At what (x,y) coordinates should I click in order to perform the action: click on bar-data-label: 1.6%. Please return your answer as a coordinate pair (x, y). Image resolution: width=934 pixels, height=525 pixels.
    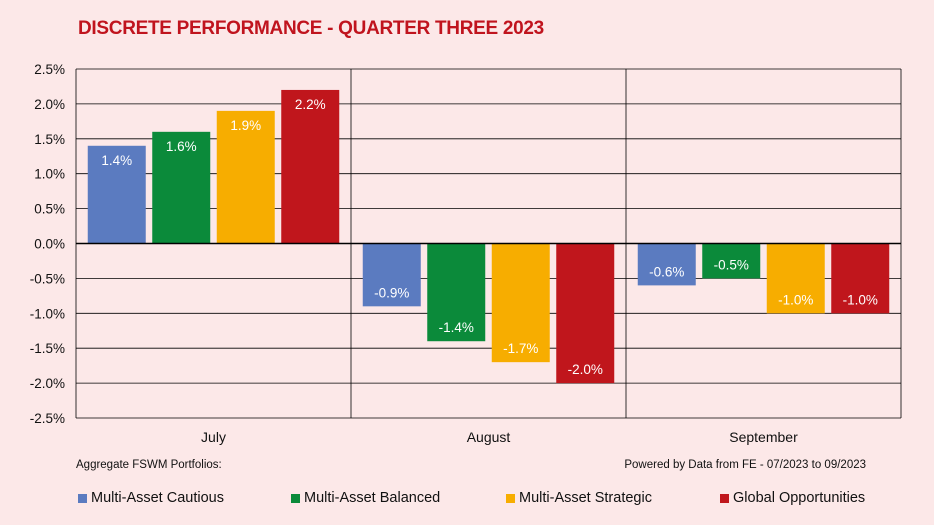
    Looking at the image, I should click on (181, 146).